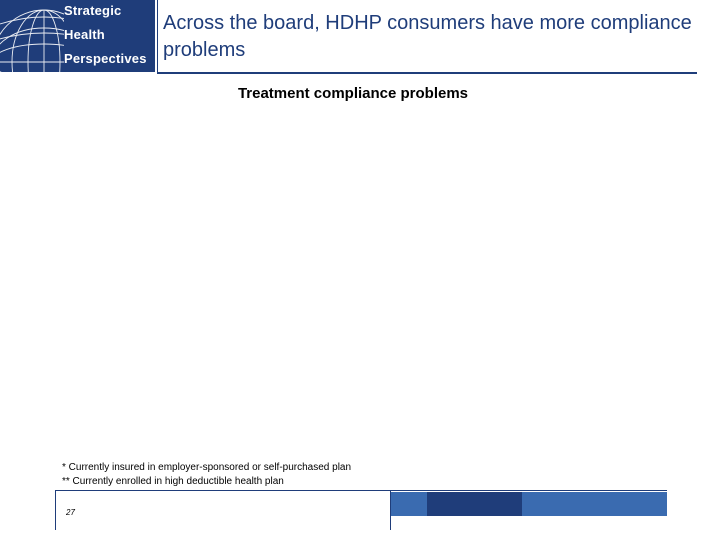 Image resolution: width=720 pixels, height=540 pixels. What do you see at coordinates (93, 10) in the screenshot?
I see `logo-text-line-1: Strategic` at bounding box center [93, 10].